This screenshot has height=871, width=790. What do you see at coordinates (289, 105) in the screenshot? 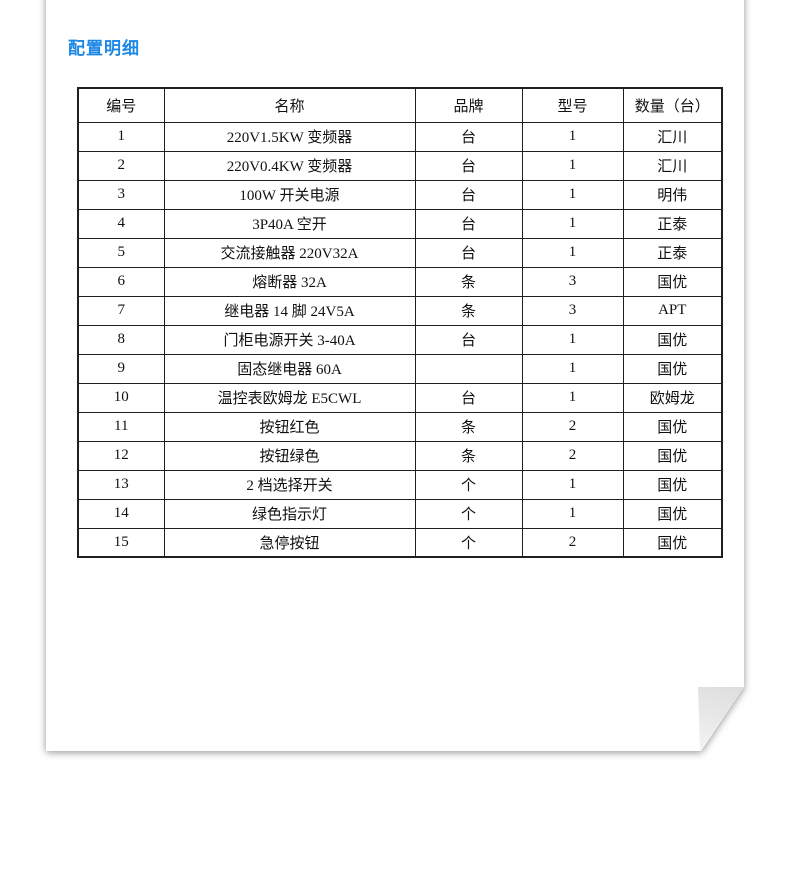
I see `header-cell-name: 名称` at bounding box center [289, 105].